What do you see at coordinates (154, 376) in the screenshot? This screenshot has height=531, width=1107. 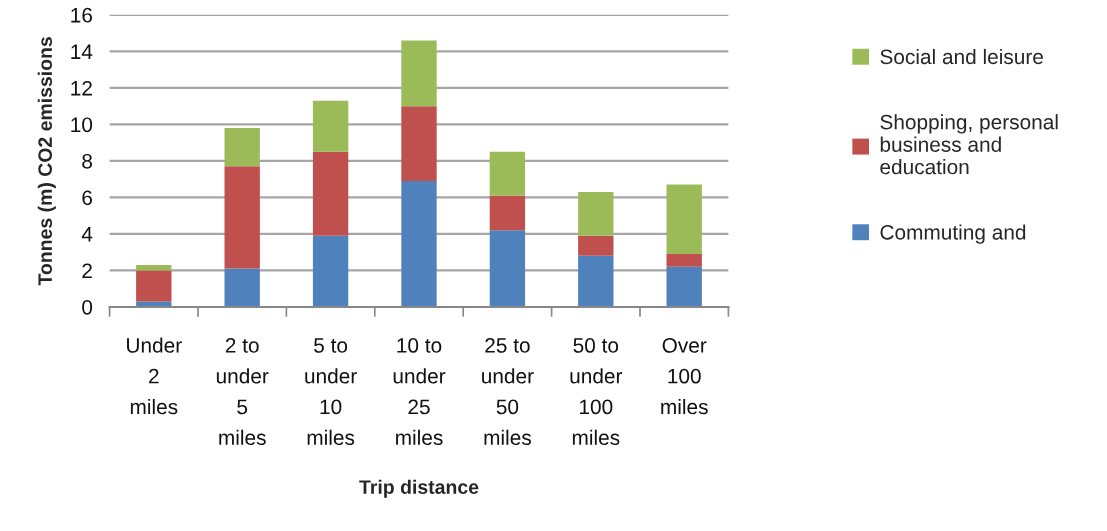 I see `x-tick-label: Under 2 miles` at bounding box center [154, 376].